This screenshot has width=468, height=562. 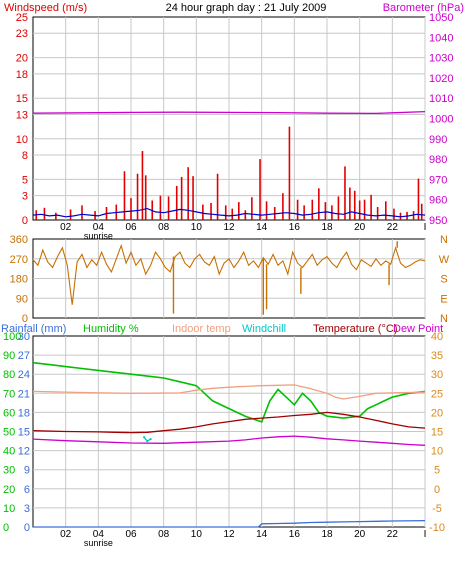 I want to click on barometer-tick: 960, so click(x=438, y=201).